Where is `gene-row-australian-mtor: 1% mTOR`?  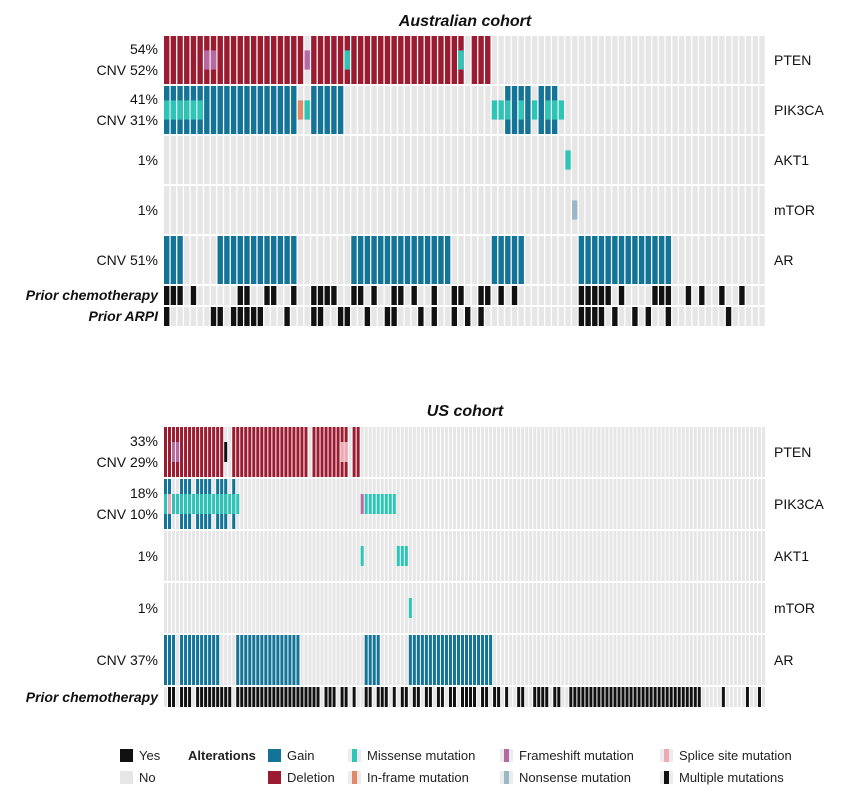
gene-row-australian-mtor: 1% mTOR is located at coordinates (476, 210).